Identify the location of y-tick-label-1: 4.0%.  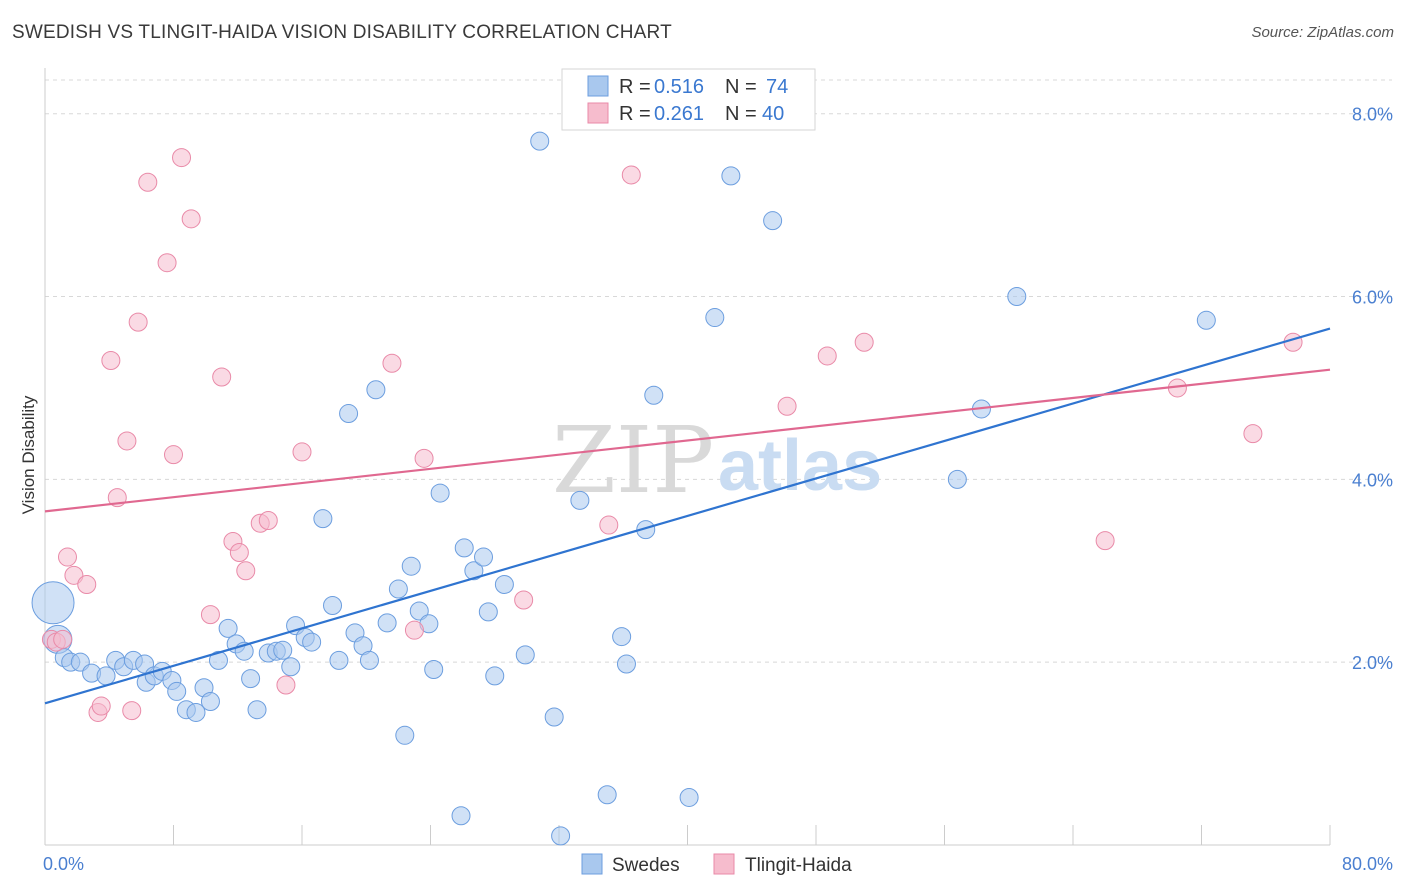
(1372, 480).